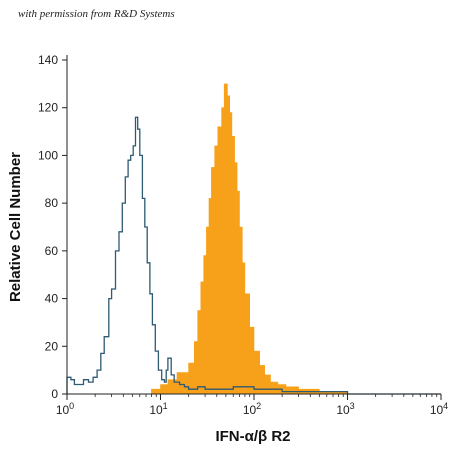 This screenshot has height=450, width=450. Describe the element at coordinates (96, 14) in the screenshot. I see `permission-credit: with permission from R&D Systems` at that location.